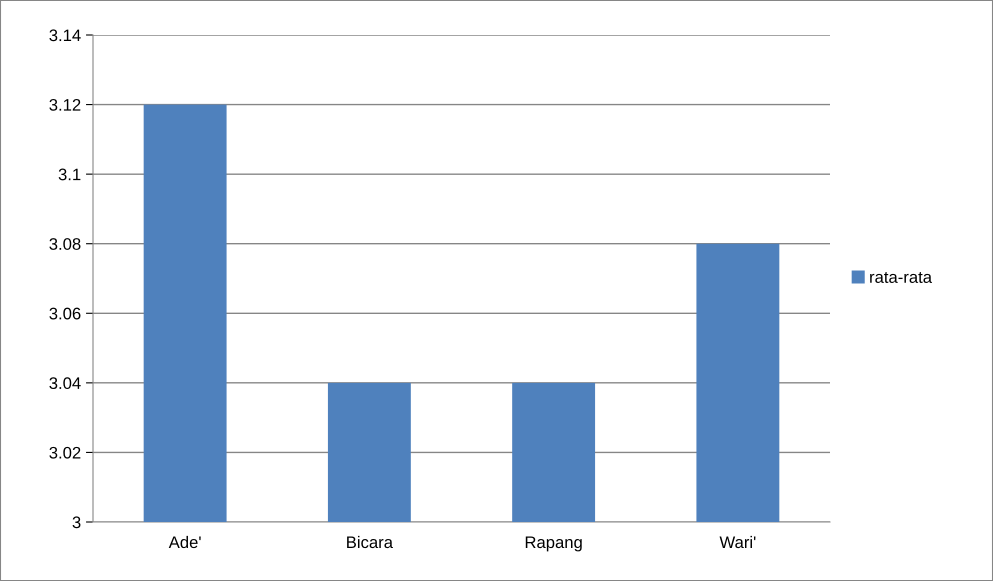 The width and height of the screenshot is (993, 581). What do you see at coordinates (65, 35) in the screenshot?
I see `y-tick-label: 3.14` at bounding box center [65, 35].